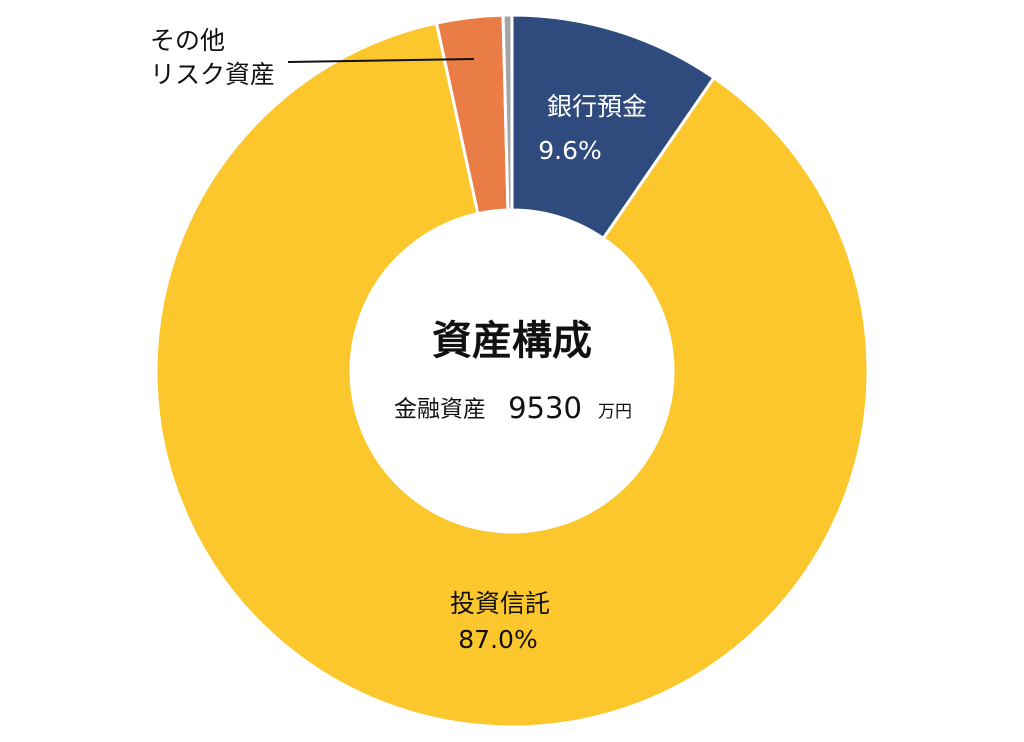 This screenshot has width=1024, height=742. Describe the element at coordinates (213, 57) in the screenshot. I see `category-label: その他 リスク資産` at that location.